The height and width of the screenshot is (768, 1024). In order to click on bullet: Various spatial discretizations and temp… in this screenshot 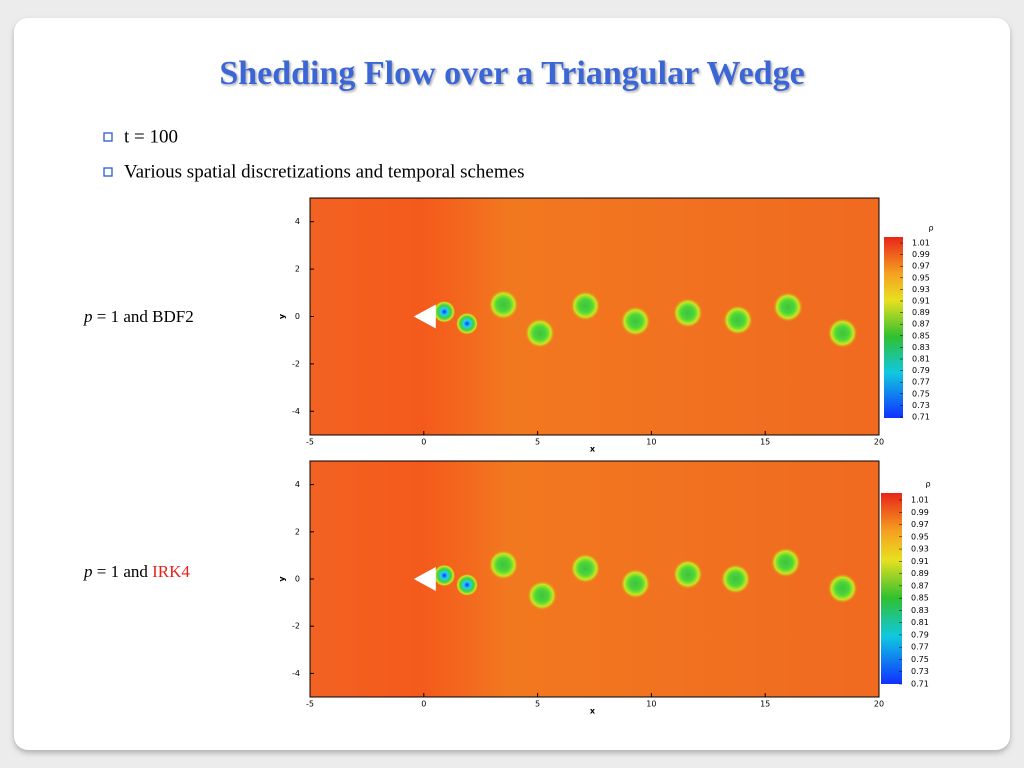, I will do `click(324, 171)`.